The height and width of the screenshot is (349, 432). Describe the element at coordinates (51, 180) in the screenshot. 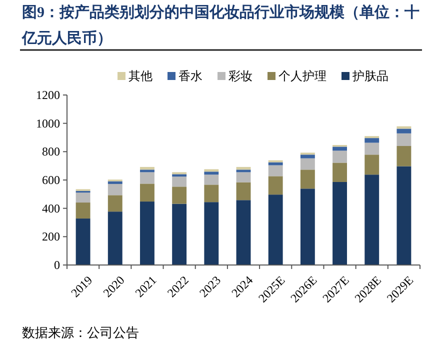

I see `y-tick-label: 600` at that location.